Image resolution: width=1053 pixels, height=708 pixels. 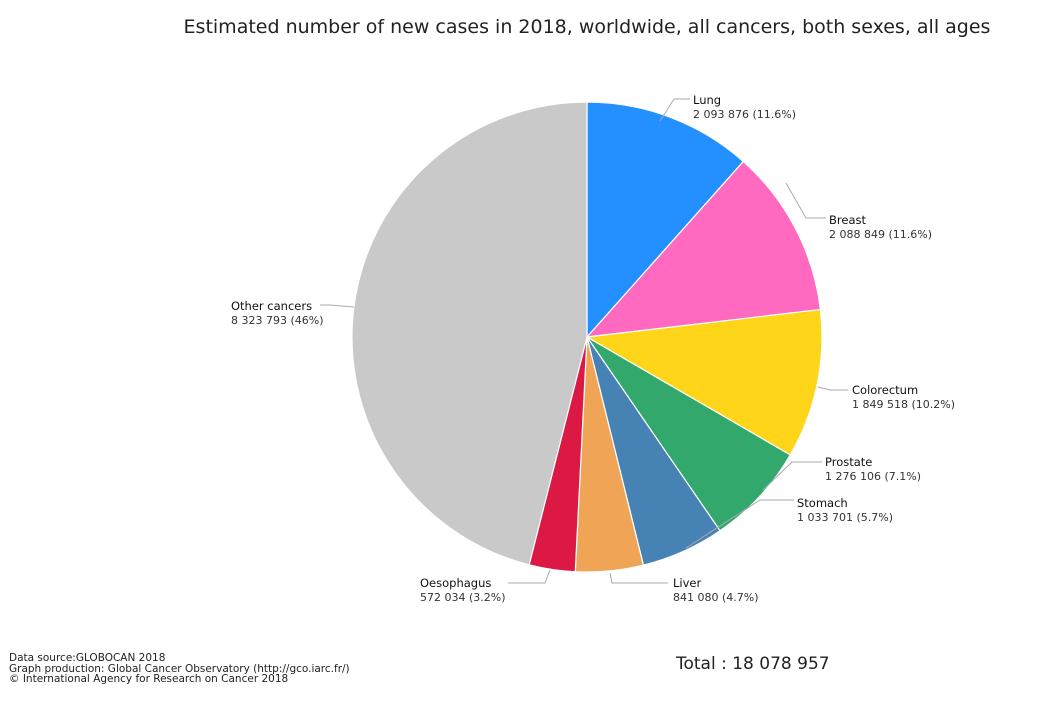 I want to click on pie-slice-colorectum, so click(x=704, y=382).